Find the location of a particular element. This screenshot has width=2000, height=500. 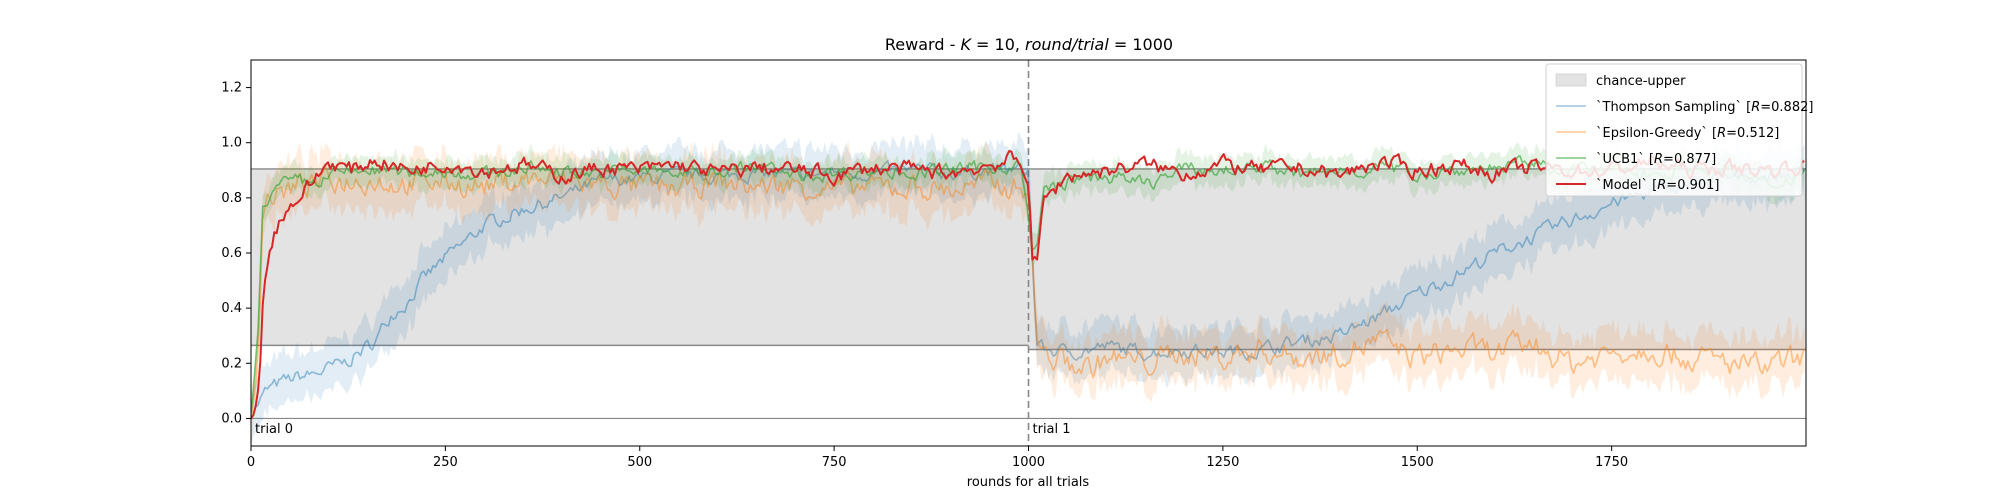

trial-label: trial 1 is located at coordinates (1052, 429).